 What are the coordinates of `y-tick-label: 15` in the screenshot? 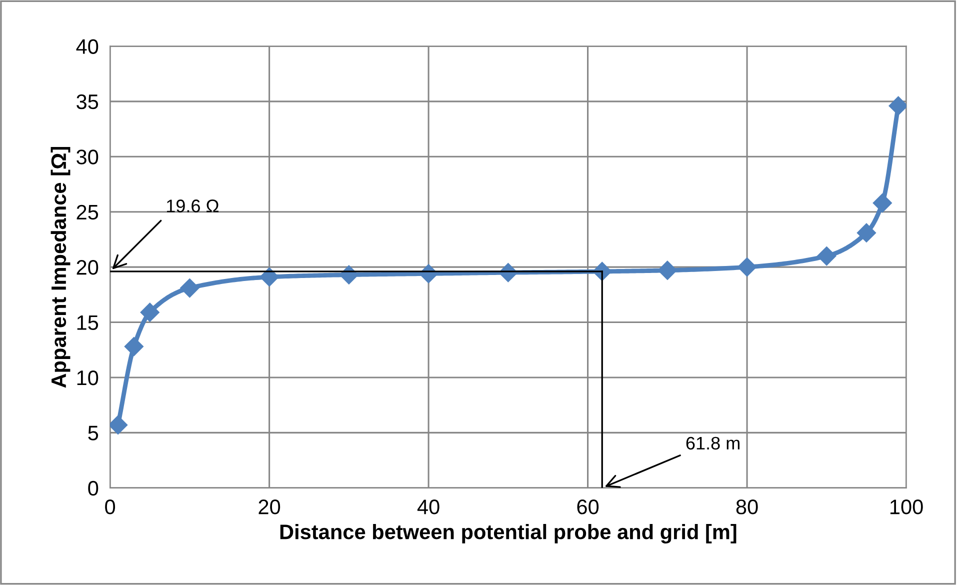 It's located at (87, 322).